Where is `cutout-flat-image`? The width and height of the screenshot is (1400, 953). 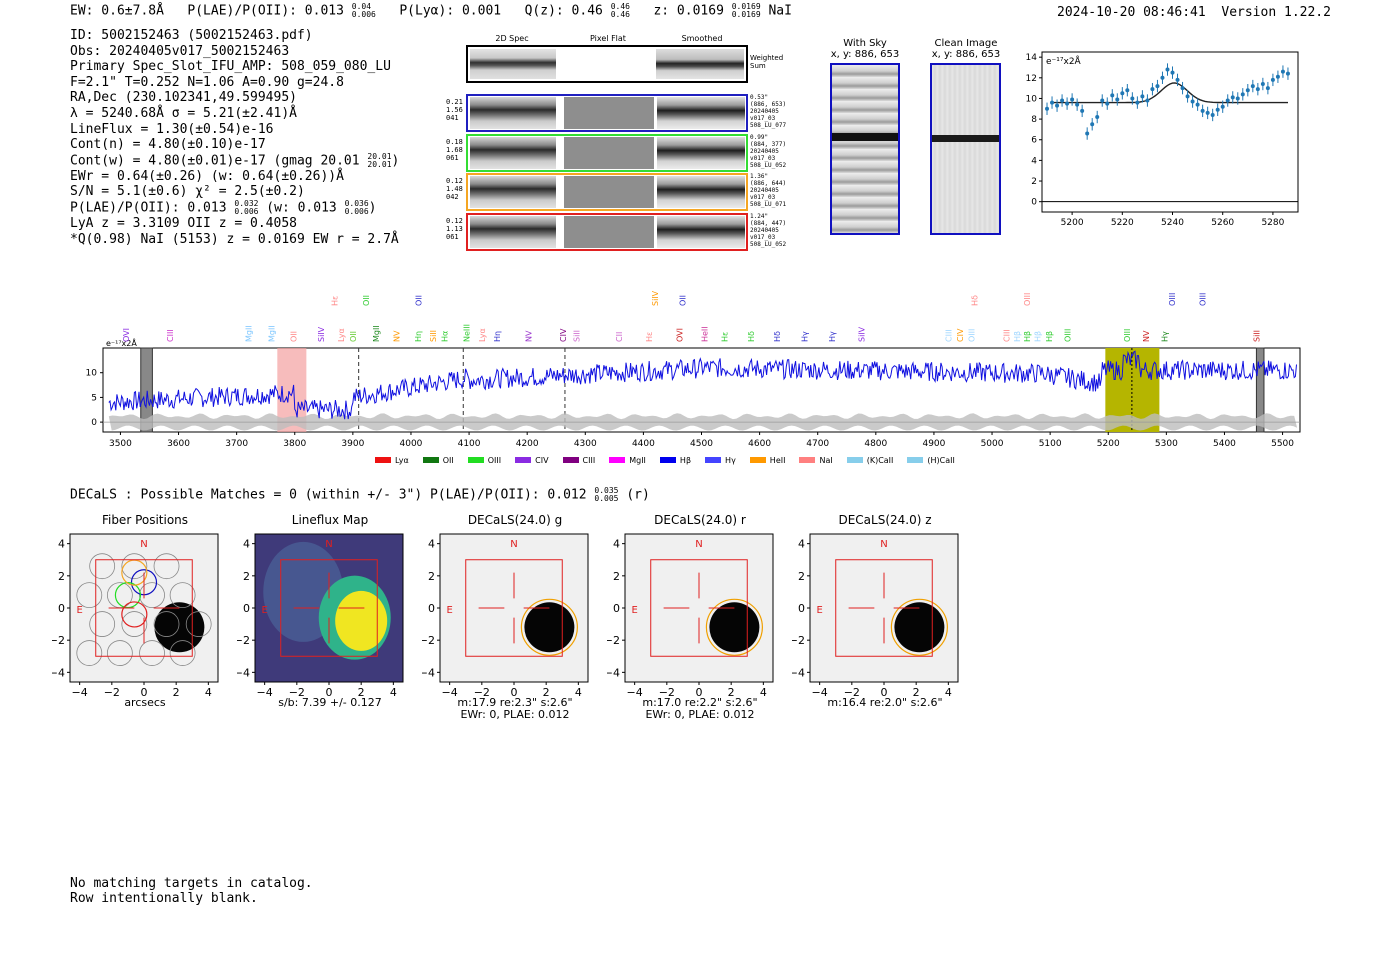
cutout-flat-image is located at coordinates (609, 113).